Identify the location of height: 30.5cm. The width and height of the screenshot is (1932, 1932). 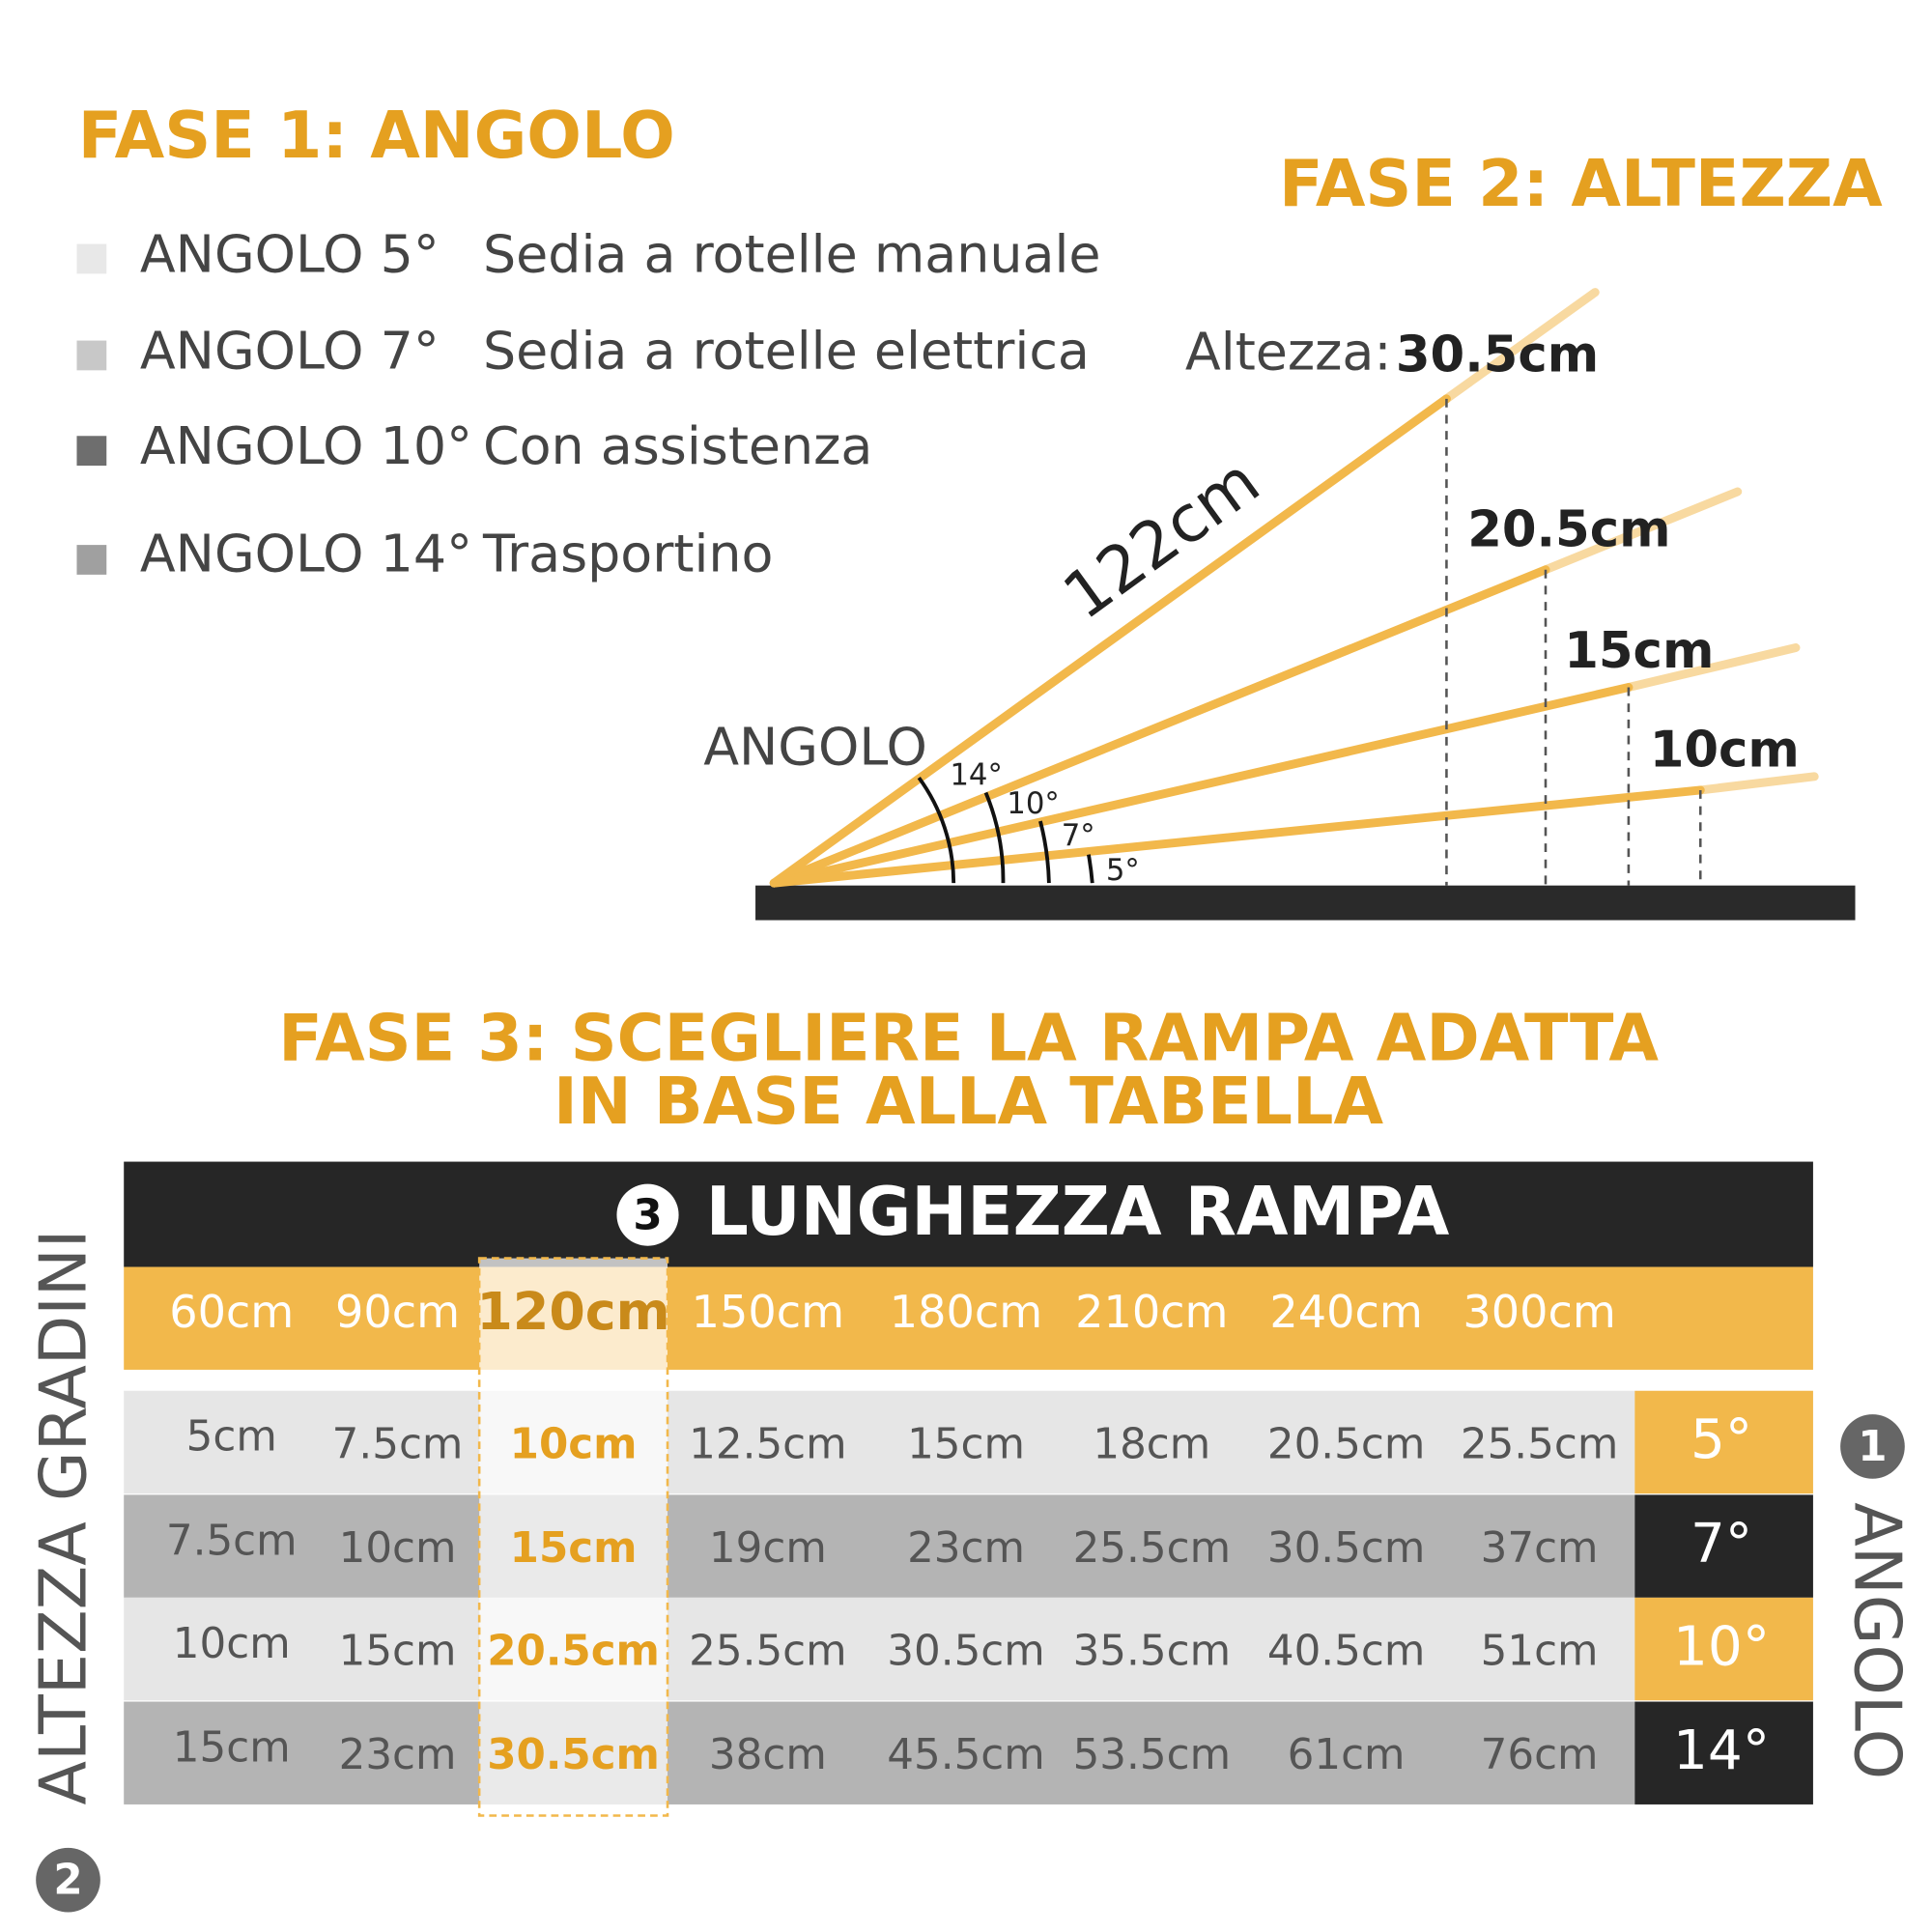
(1497, 355).